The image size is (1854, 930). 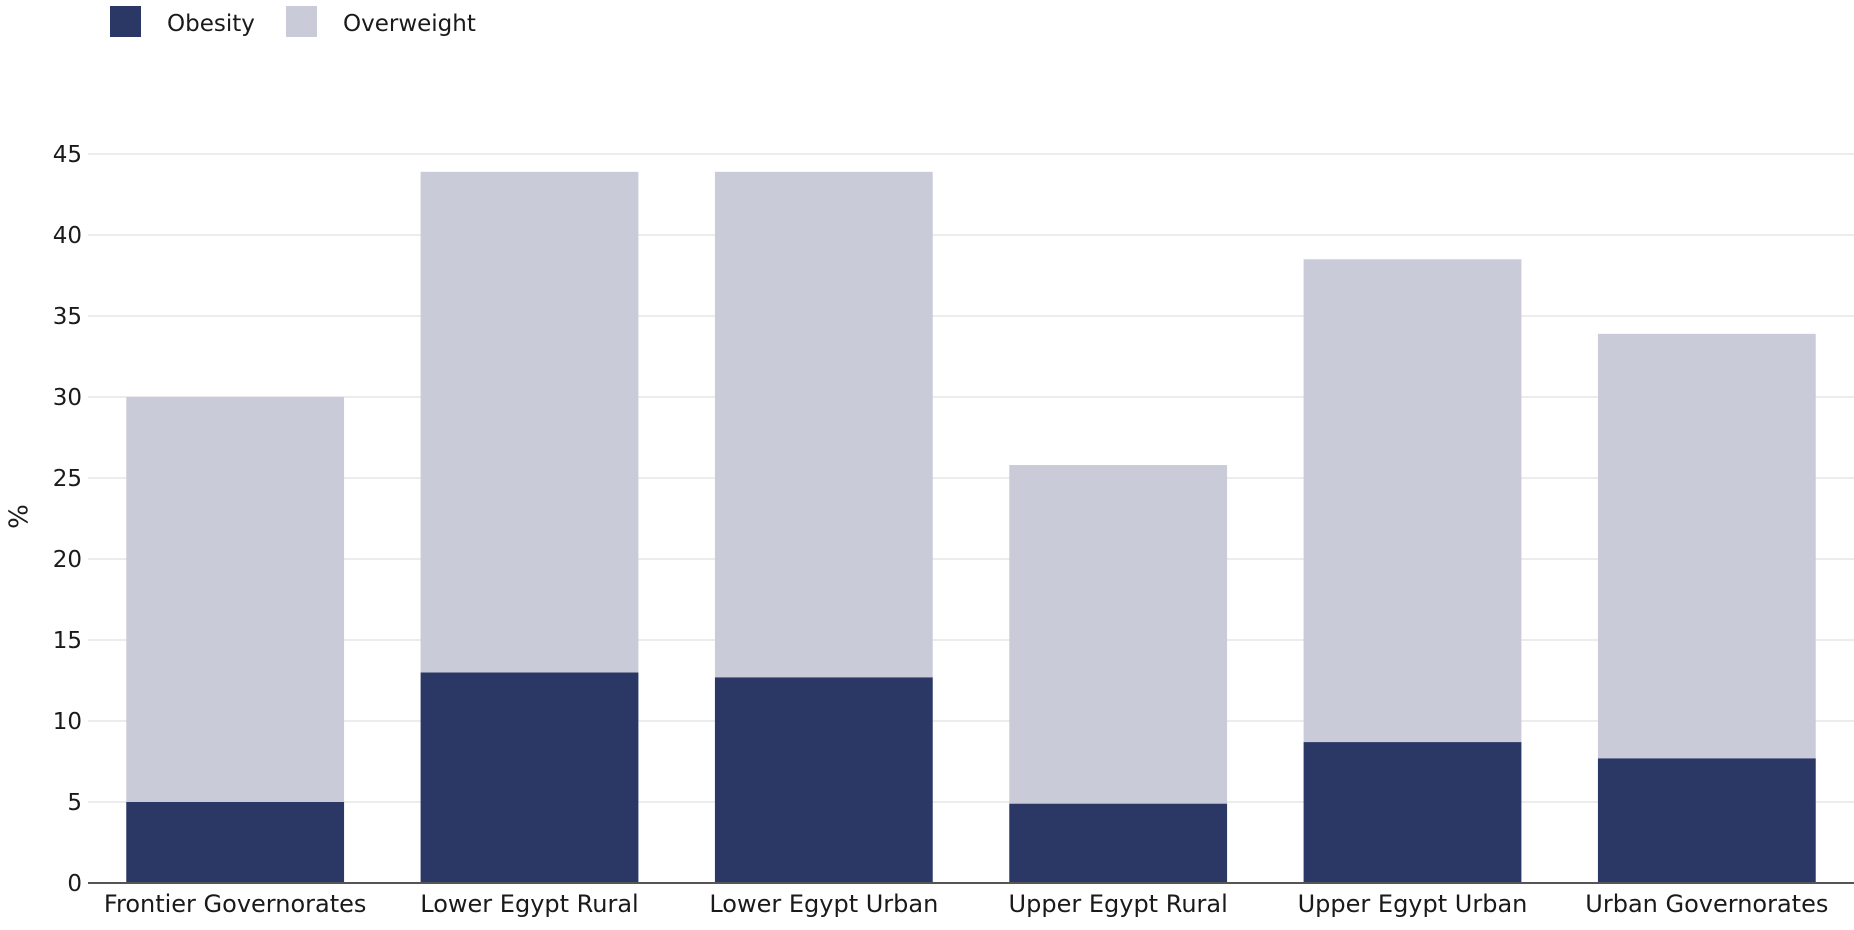 What do you see at coordinates (67, 560) in the screenshot?
I see `y-tick-label: 20` at bounding box center [67, 560].